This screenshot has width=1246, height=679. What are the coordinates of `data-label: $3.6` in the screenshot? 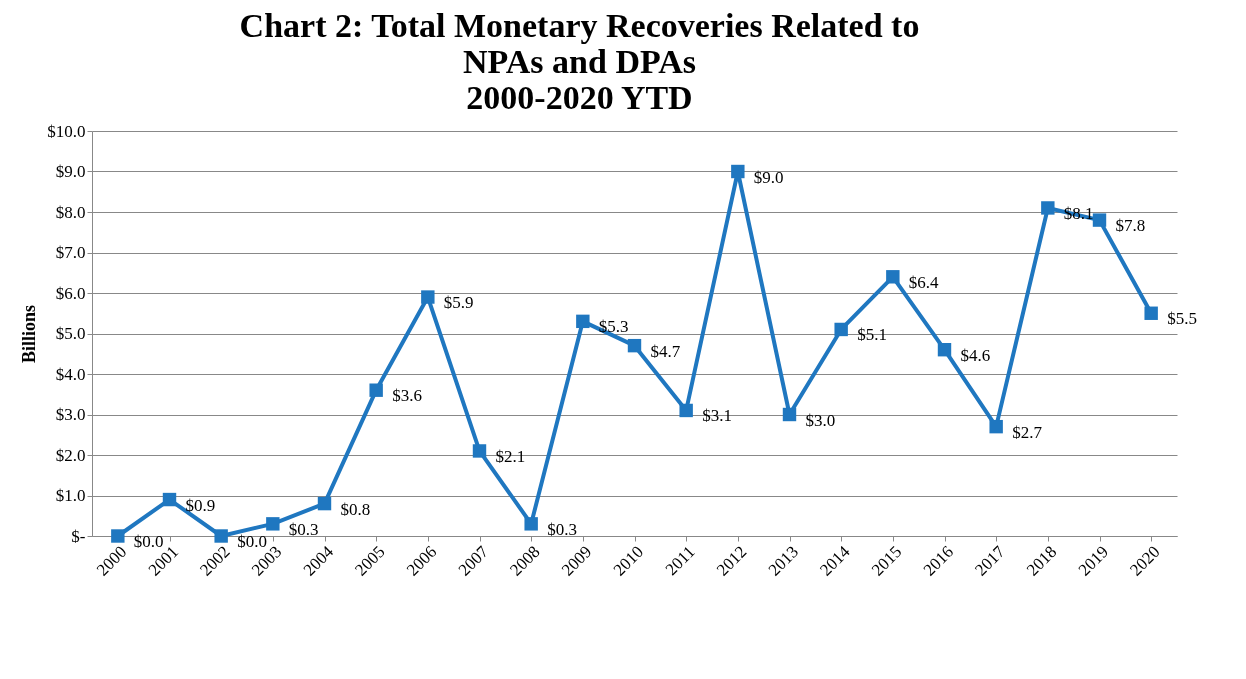 It's located at (407, 396).